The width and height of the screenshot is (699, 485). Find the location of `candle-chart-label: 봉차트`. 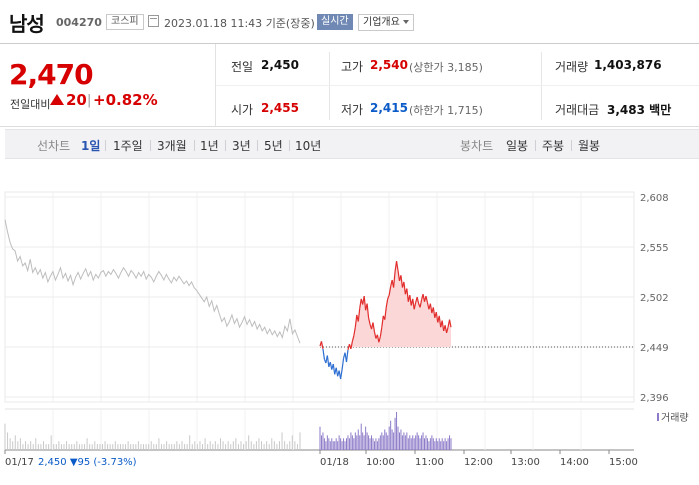

candle-chart-label: 봉차트 is located at coordinates (477, 146).